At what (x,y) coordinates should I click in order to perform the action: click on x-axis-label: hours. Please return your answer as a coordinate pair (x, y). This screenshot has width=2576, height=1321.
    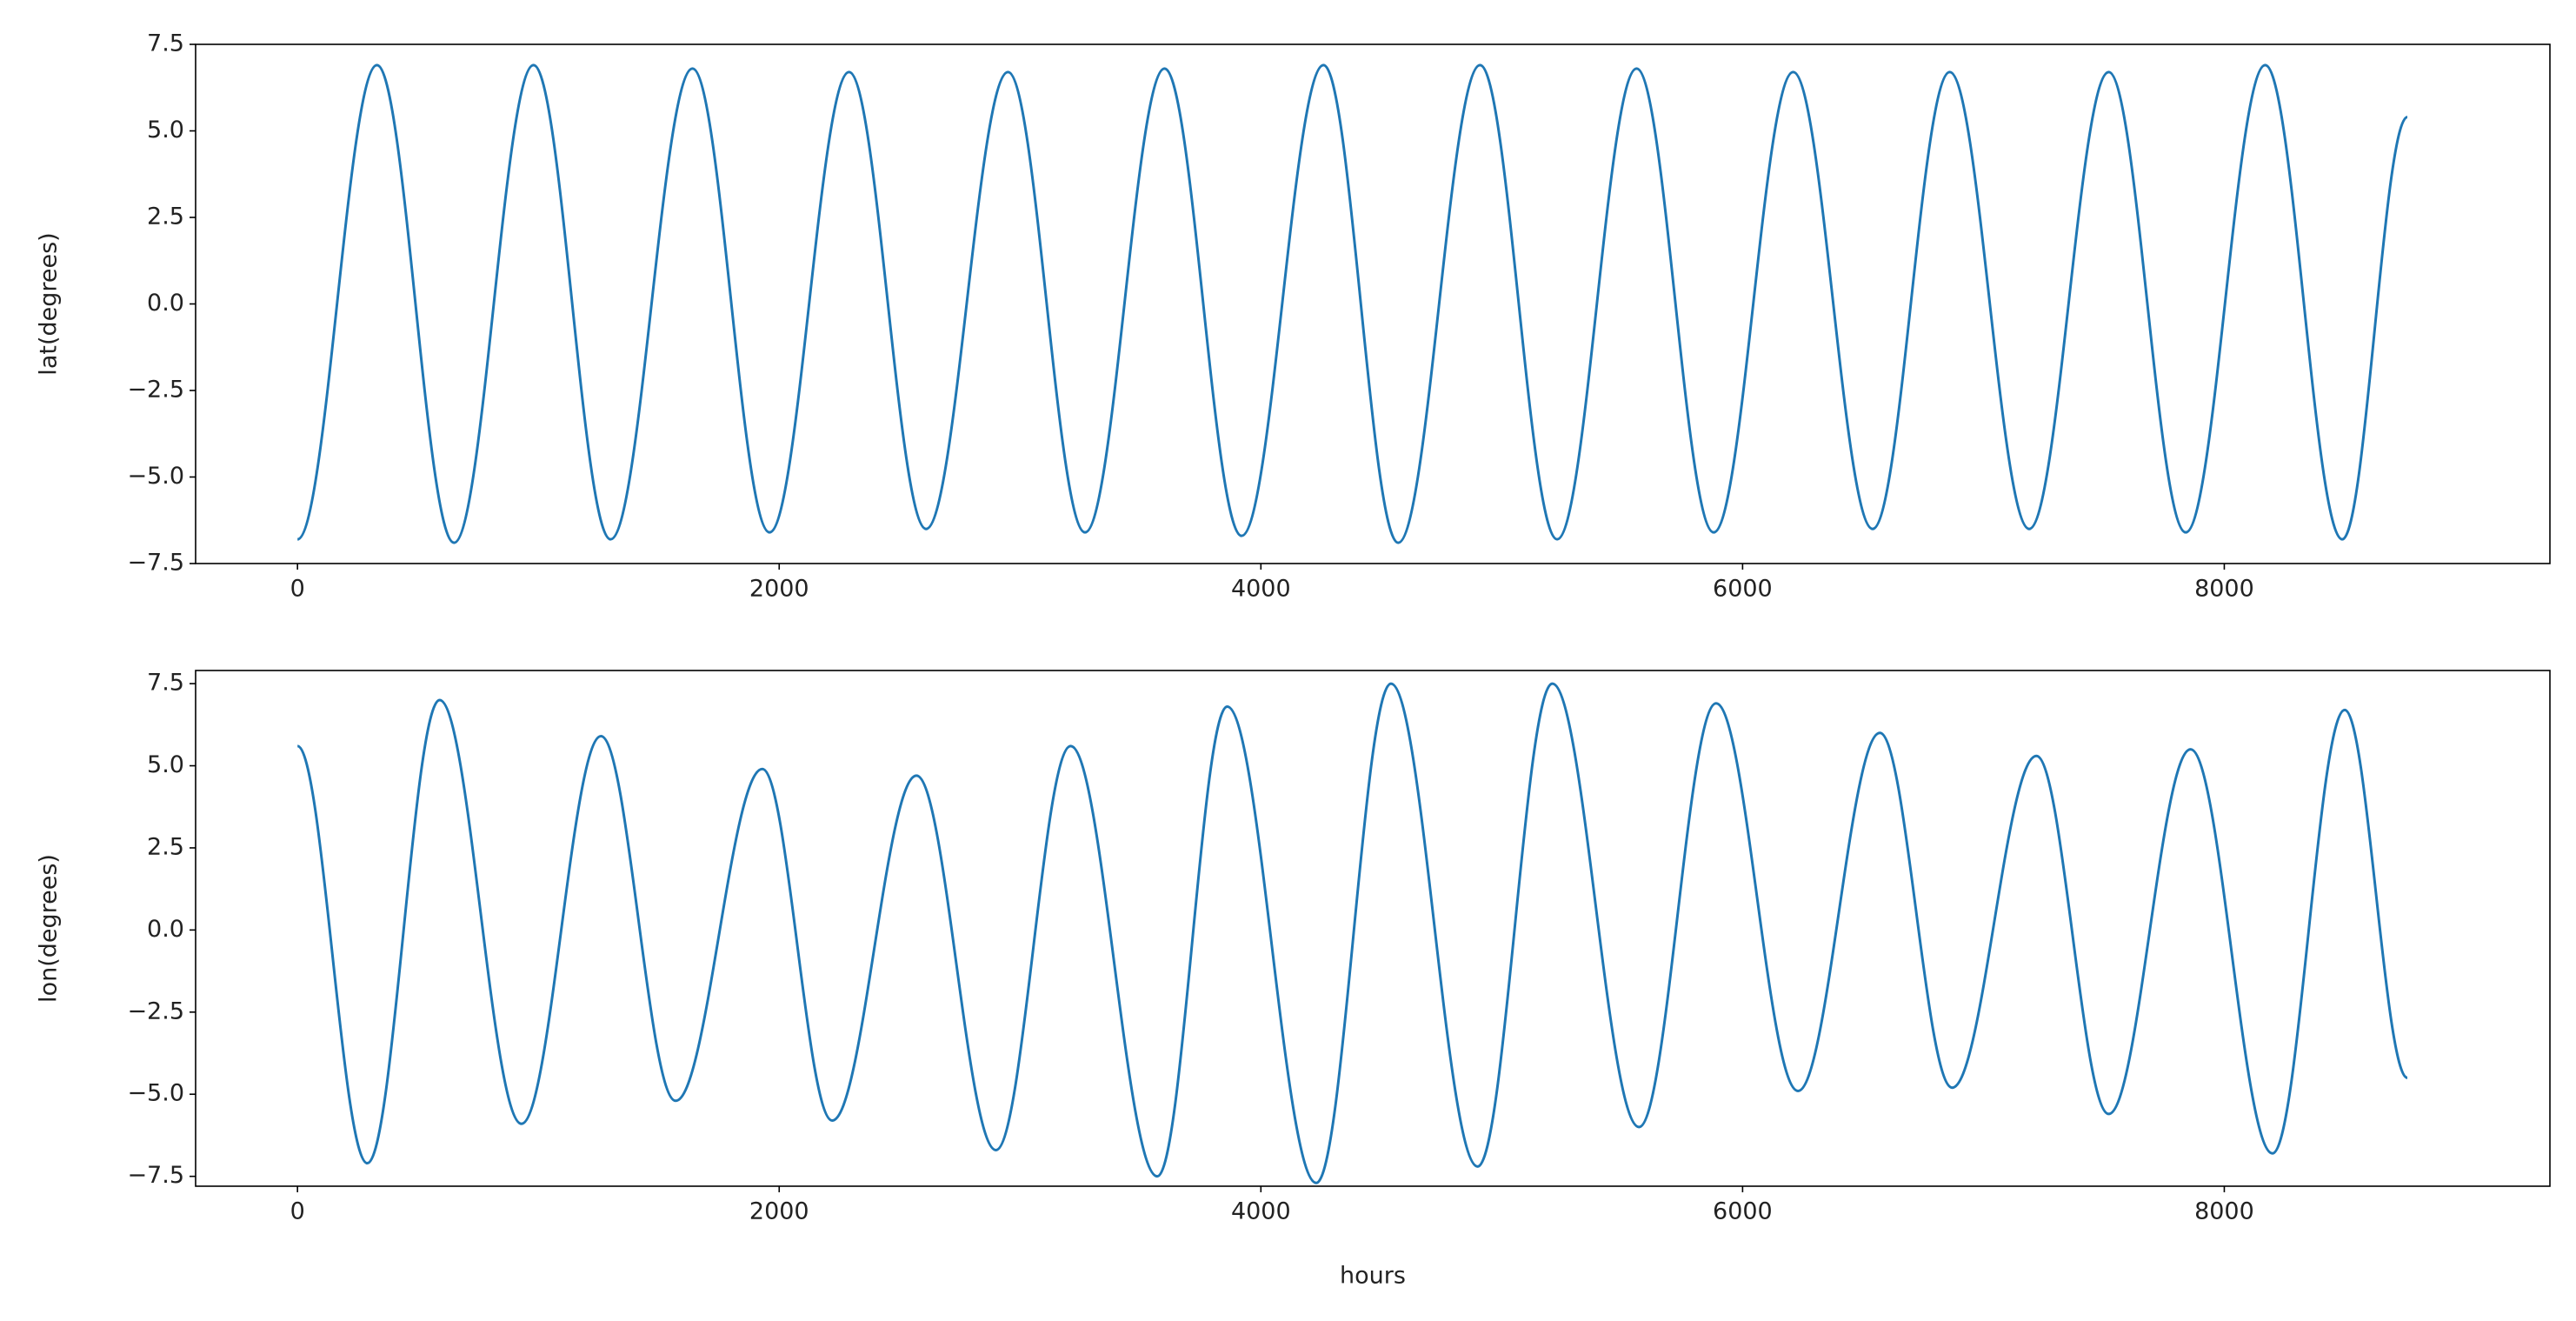
    Looking at the image, I should click on (1373, 1277).